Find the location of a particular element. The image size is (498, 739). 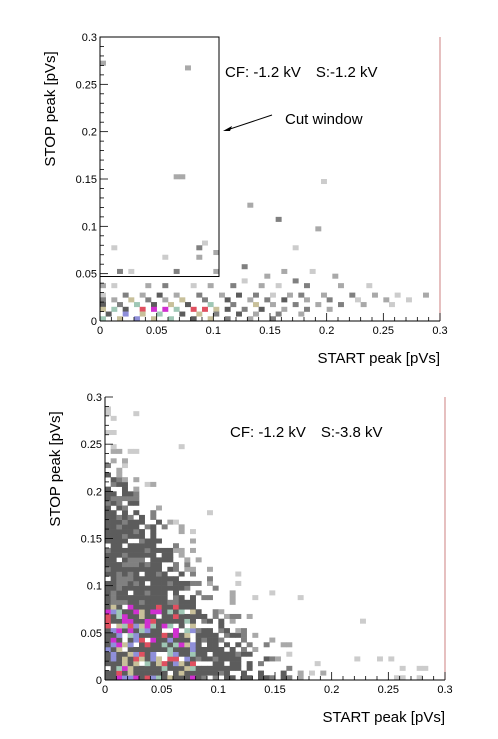

x-tick-label: 0.1 is located at coordinates (213, 331).